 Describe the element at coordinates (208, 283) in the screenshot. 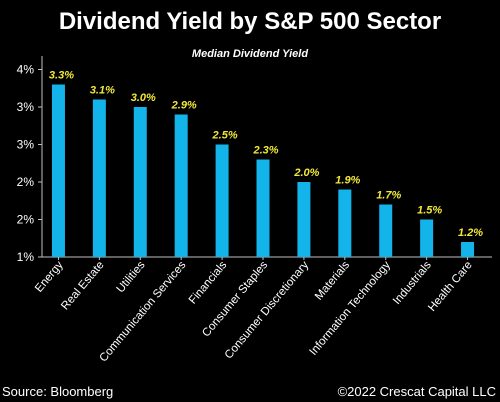

I see `category-label: Financials` at that location.